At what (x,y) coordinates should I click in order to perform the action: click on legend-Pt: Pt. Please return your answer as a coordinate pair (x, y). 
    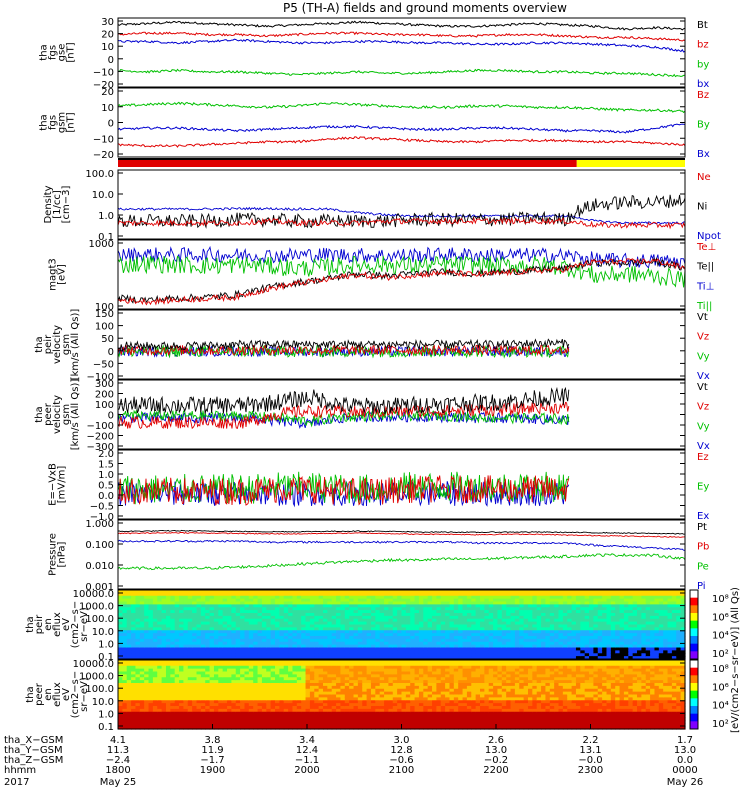
    Looking at the image, I should click on (702, 527).